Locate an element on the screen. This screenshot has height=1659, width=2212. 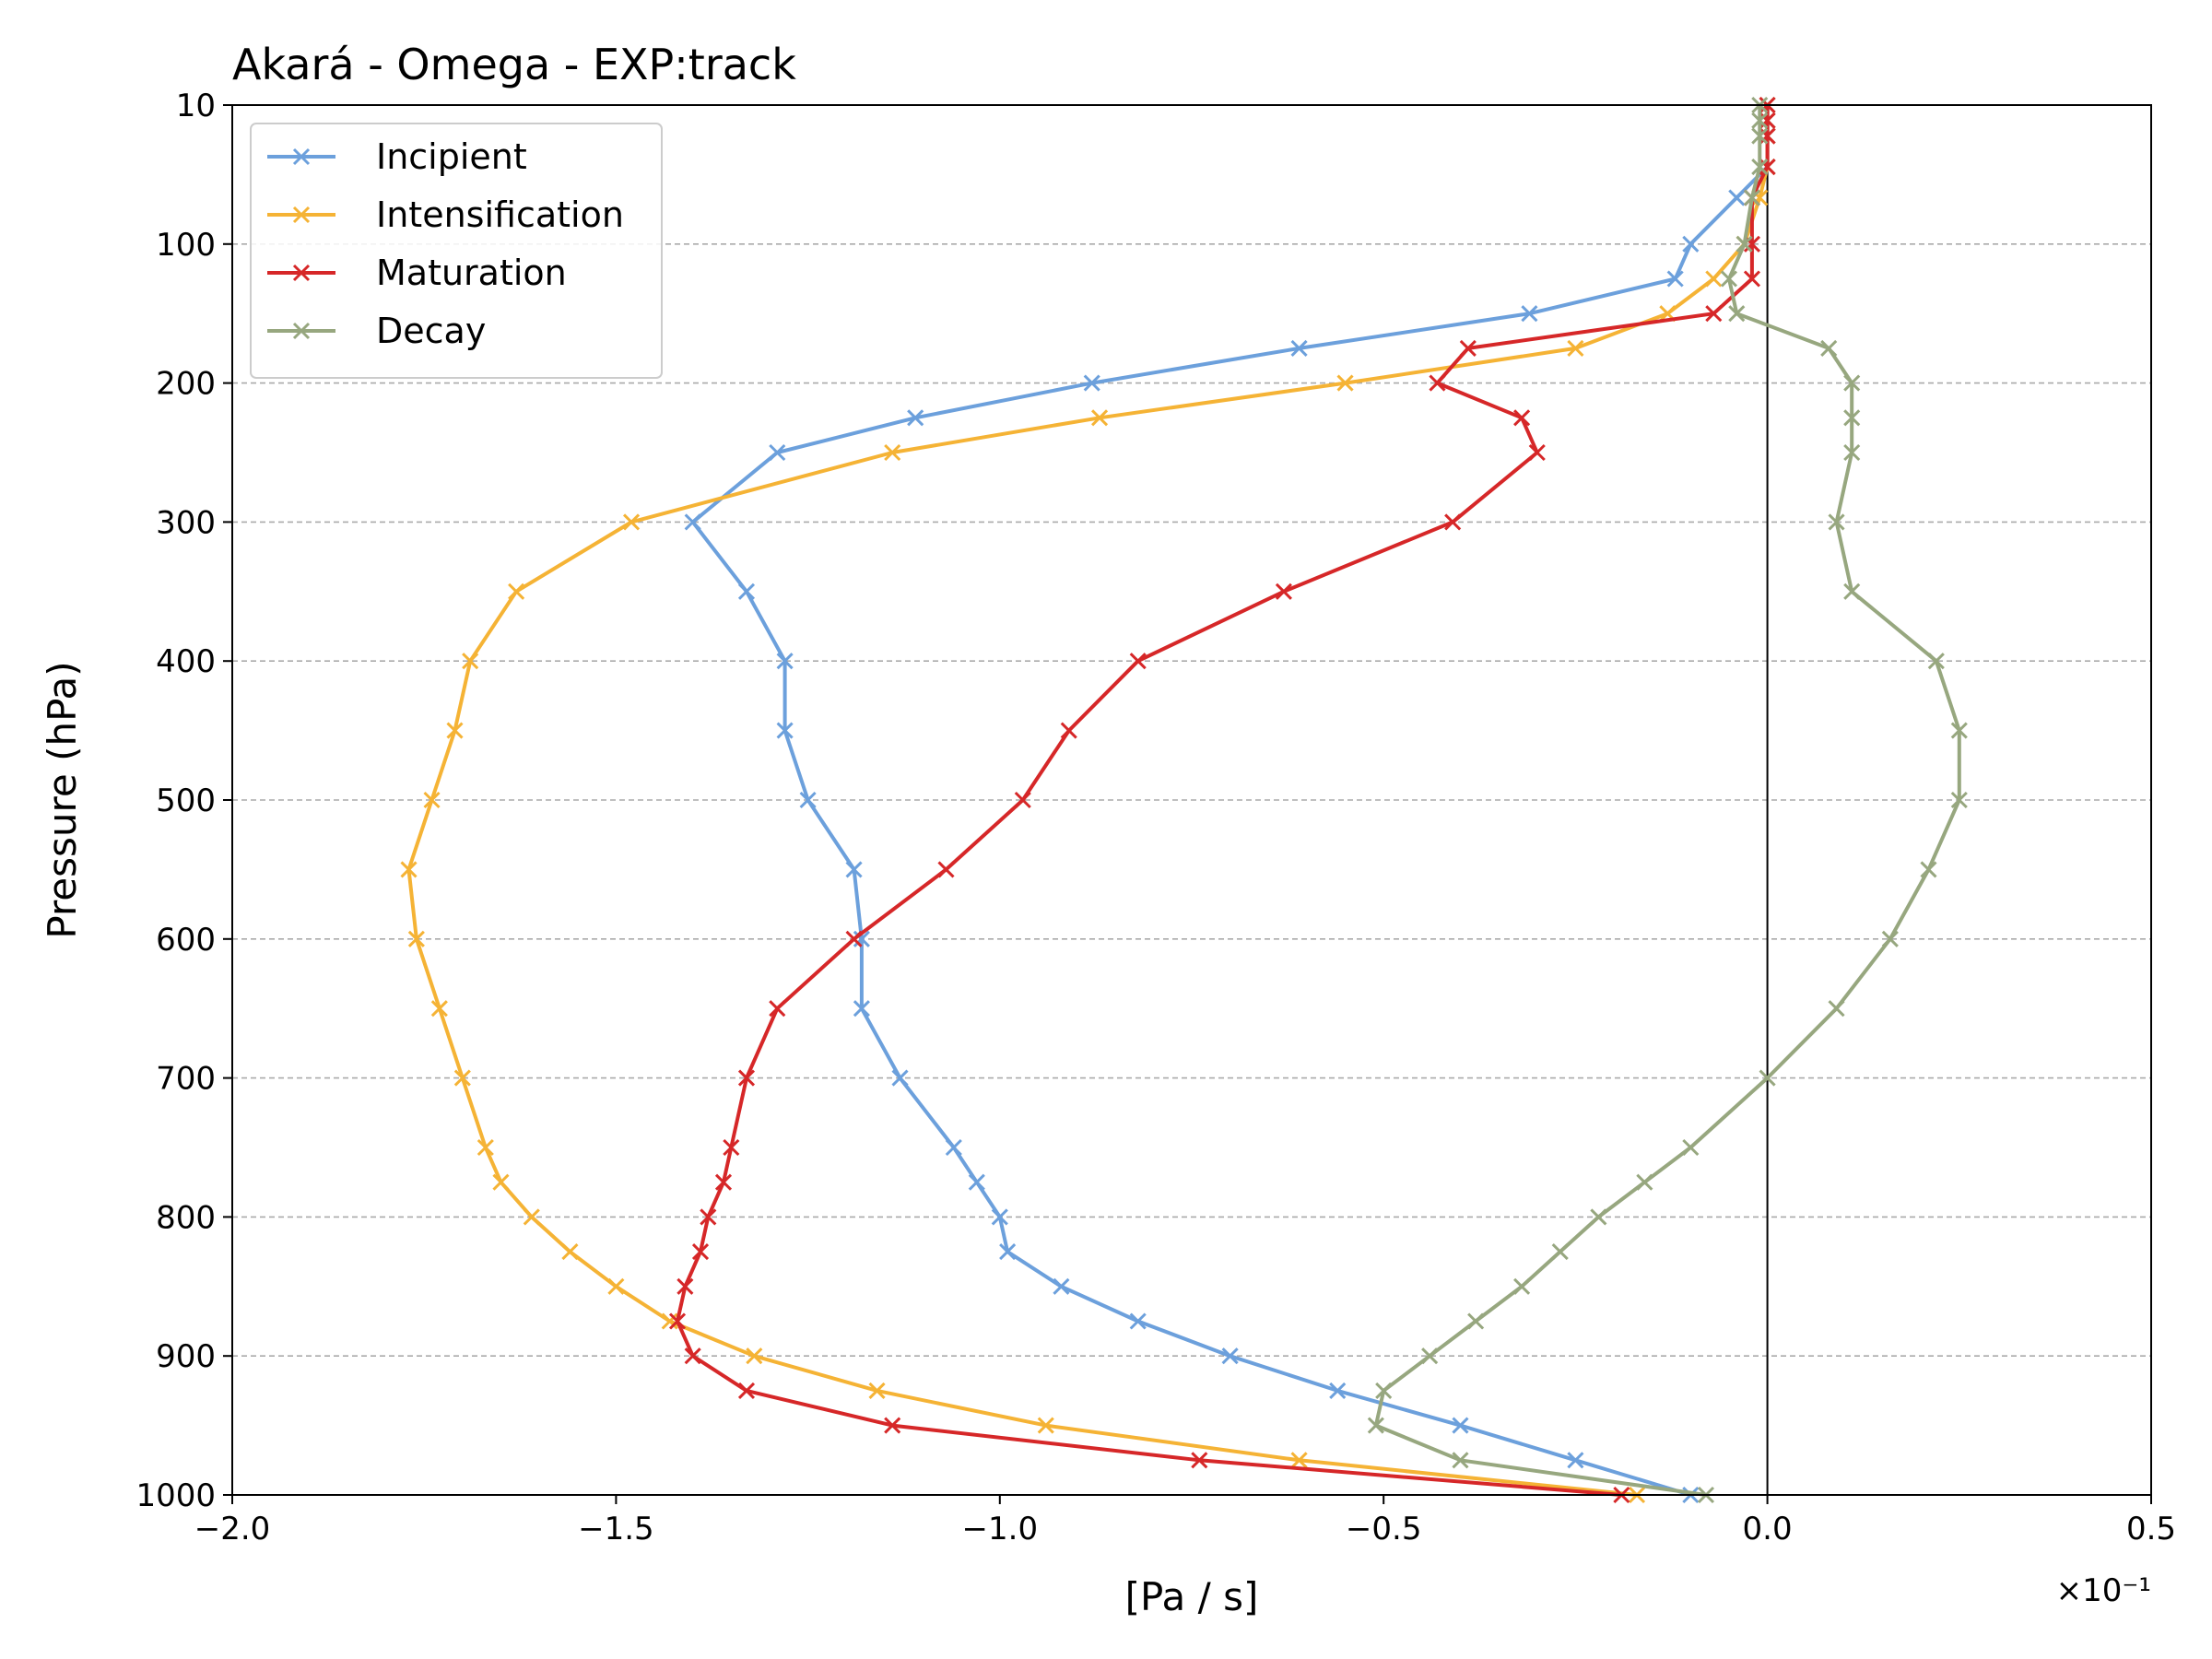
x-axis-label: [Pa / s] is located at coordinates (1192, 1596).